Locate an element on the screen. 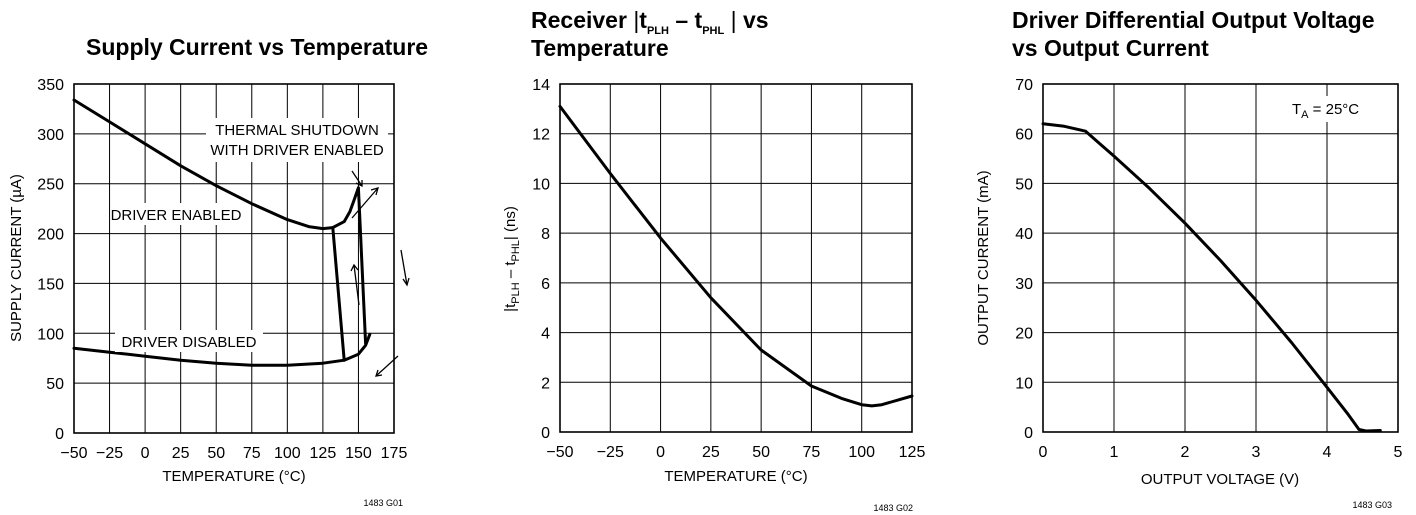 This screenshot has height=515, width=1416. chart2-y-tick-label: 12 is located at coordinates (541, 135).